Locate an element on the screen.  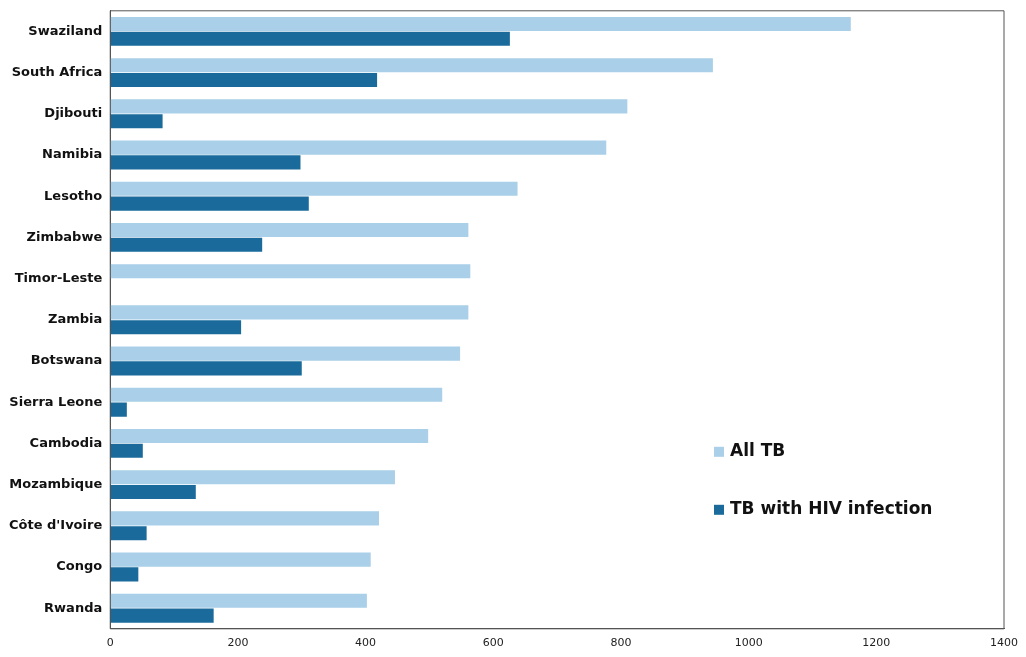
y-tick-label: Lesotho is located at coordinates (73, 195).